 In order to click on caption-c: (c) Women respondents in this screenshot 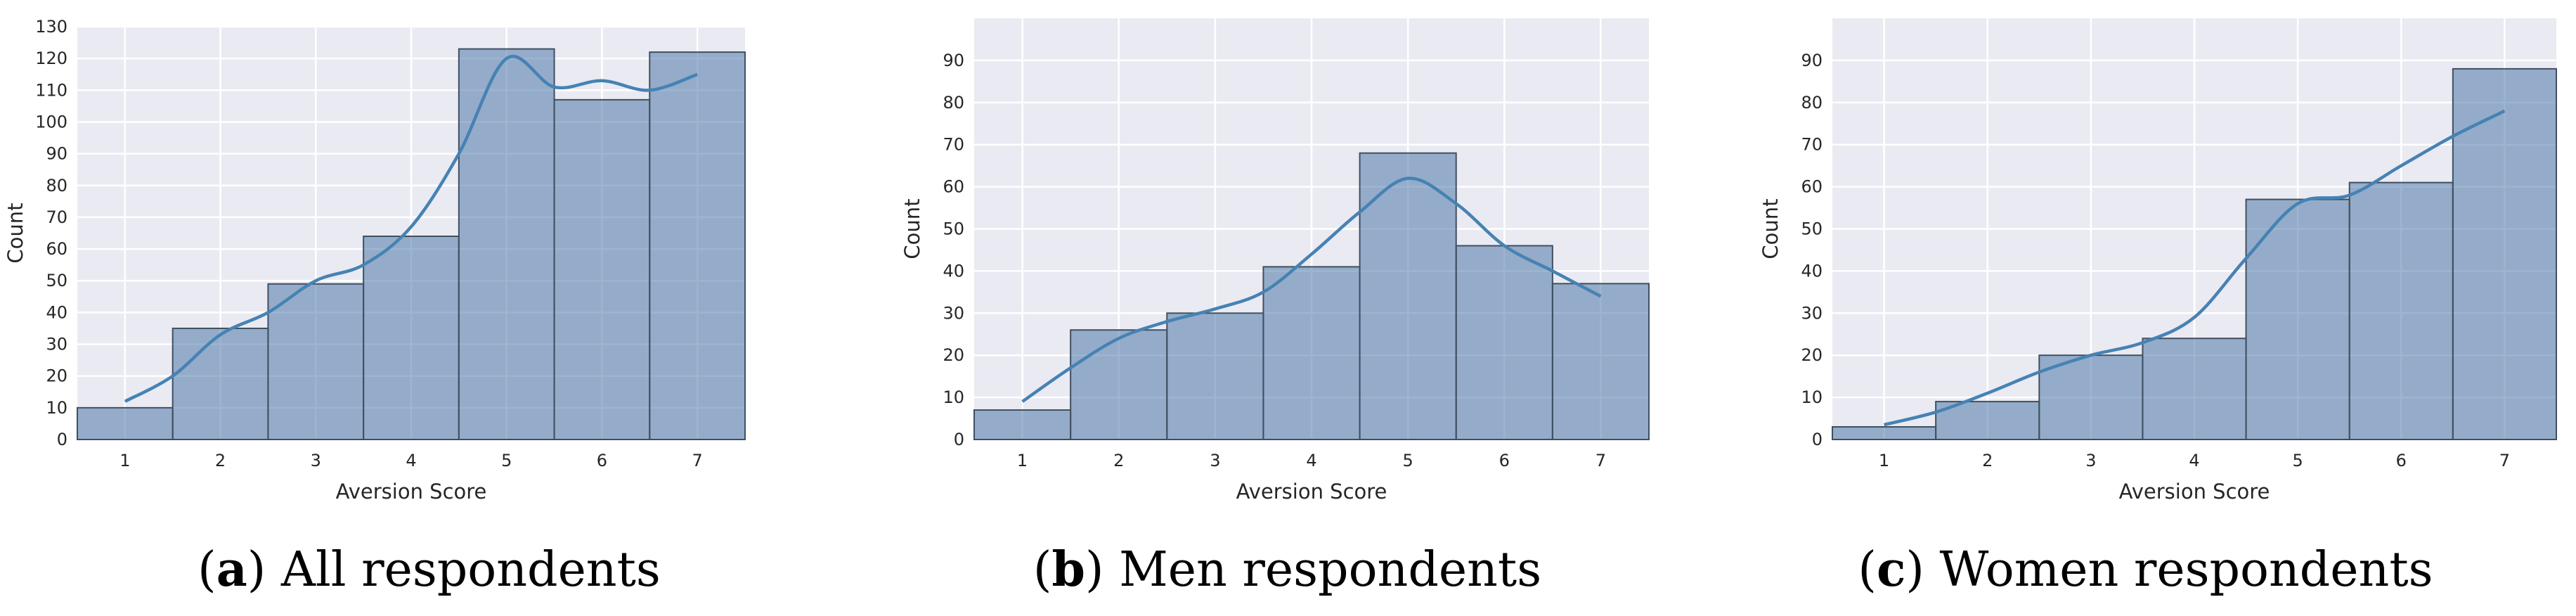, I will do `click(2146, 569)`.